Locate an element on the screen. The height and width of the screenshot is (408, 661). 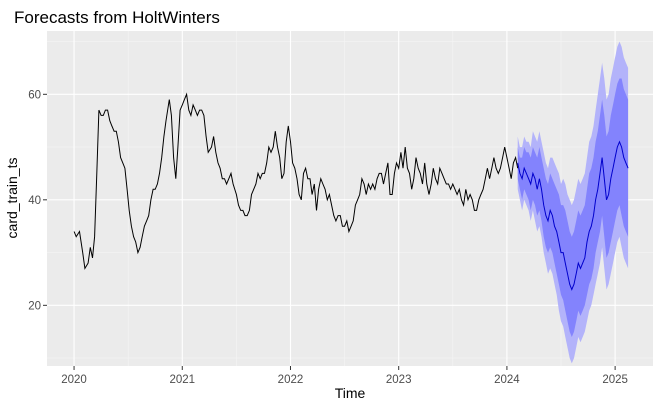
y-tick-label: 20 is located at coordinates (34, 306).